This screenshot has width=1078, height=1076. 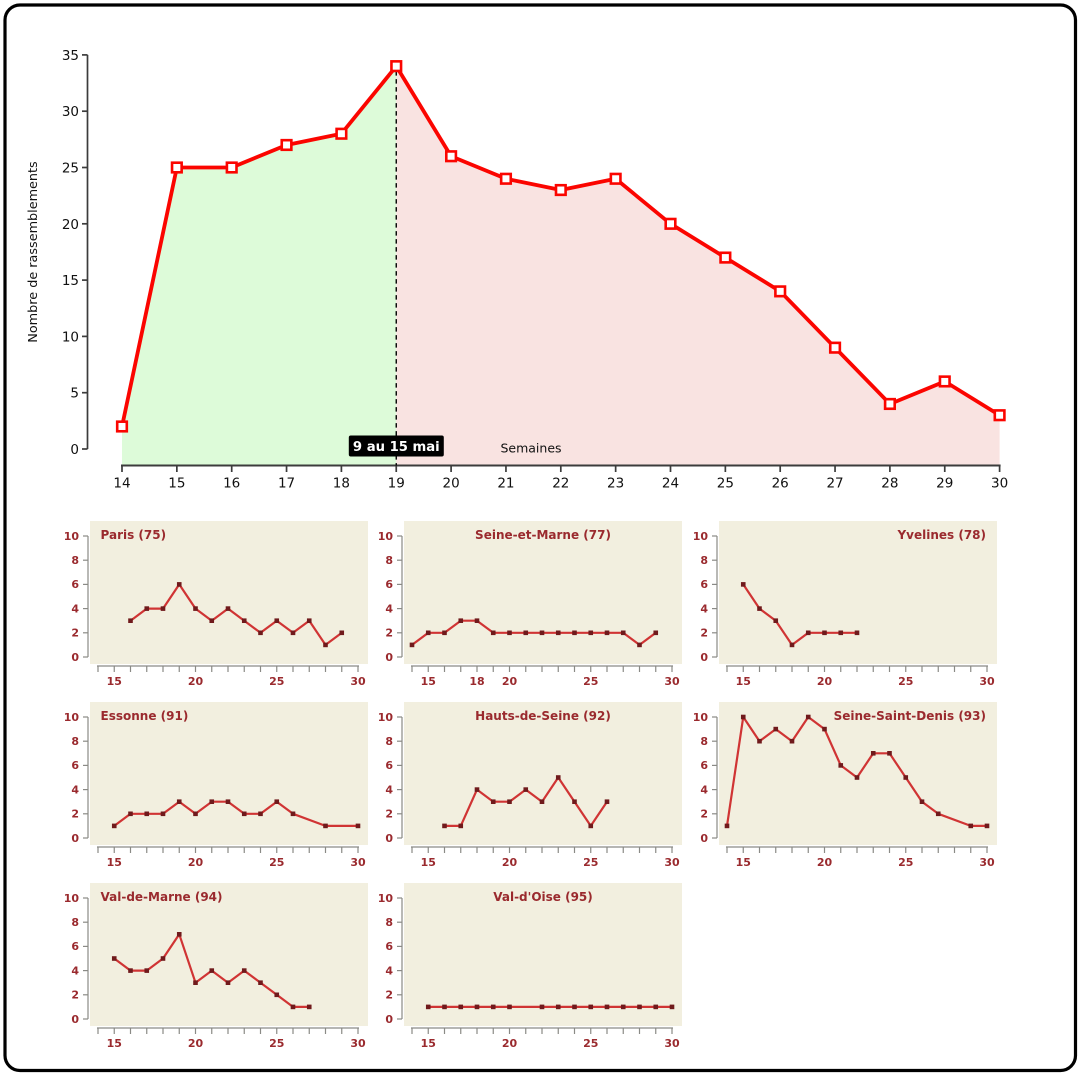 What do you see at coordinates (162, 897) in the screenshot?
I see `panel-title: Val-de-Marne (94)` at bounding box center [162, 897].